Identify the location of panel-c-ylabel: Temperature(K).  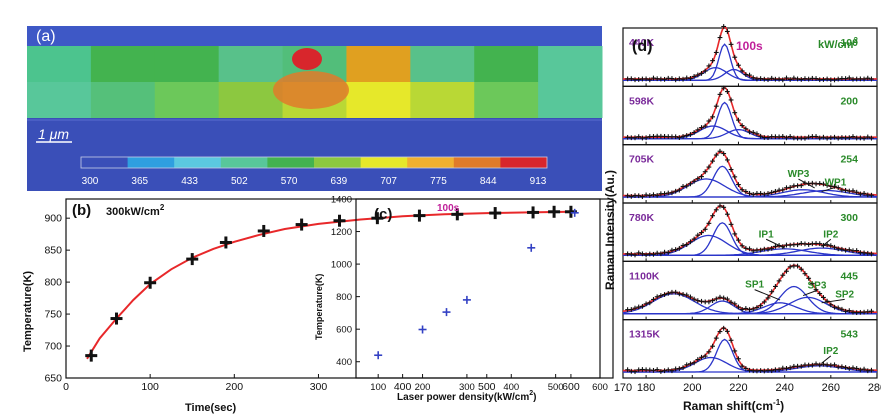
(319, 307).